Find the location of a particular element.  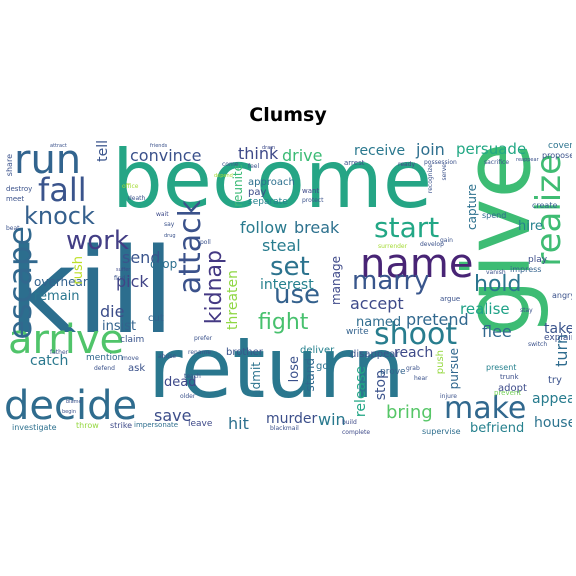

word-beat: beat is located at coordinates (13, 228).